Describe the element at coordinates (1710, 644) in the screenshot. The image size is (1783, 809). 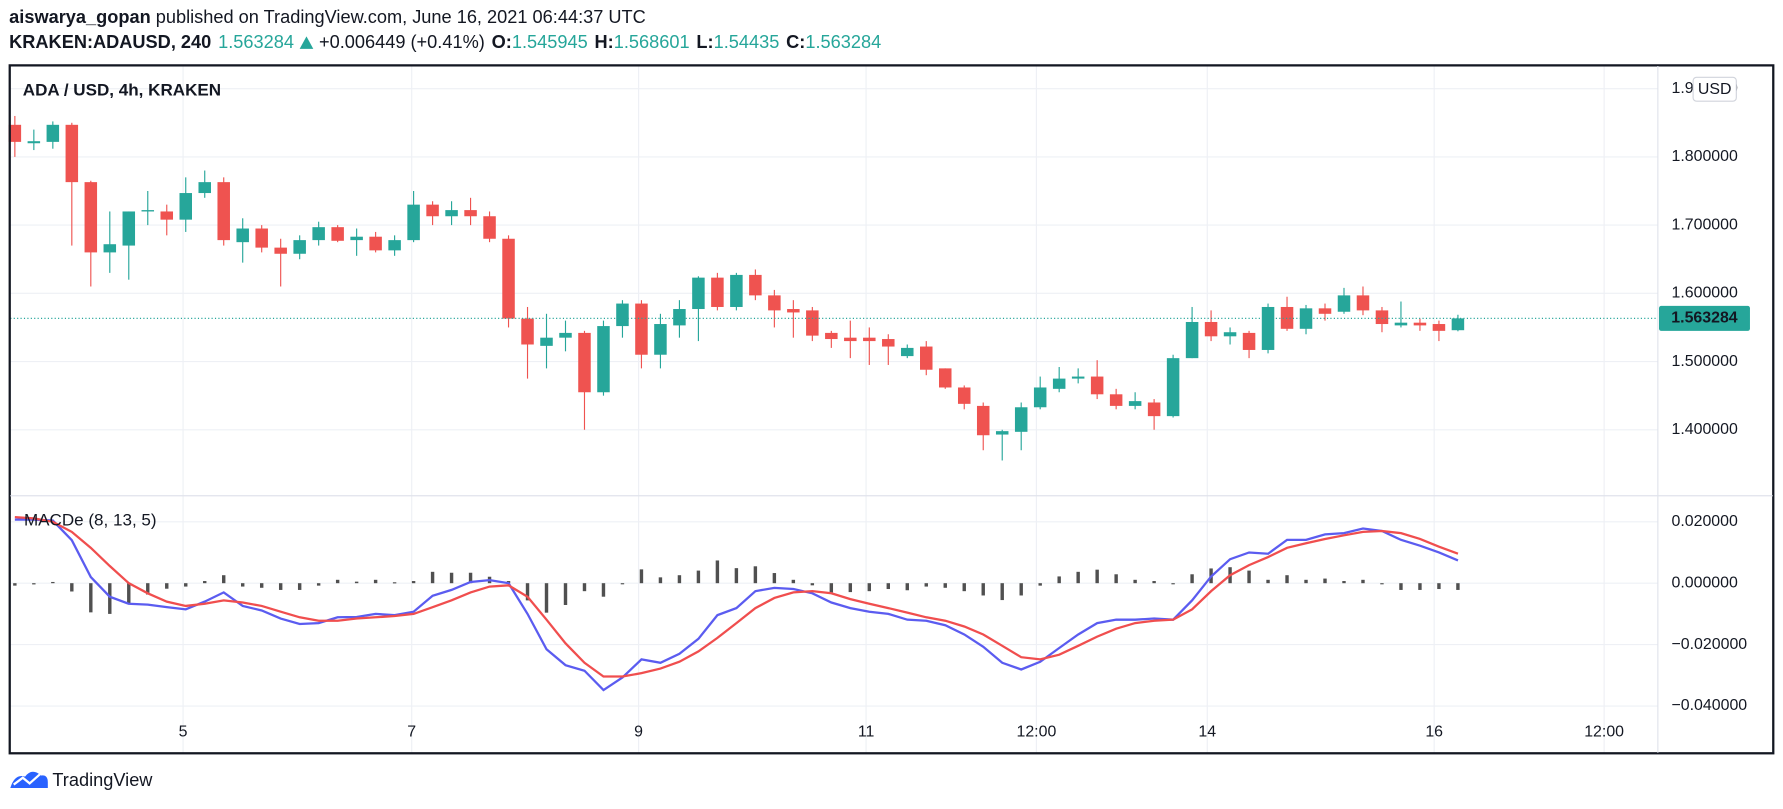
I see `y-tick-label: −0.020000` at that location.